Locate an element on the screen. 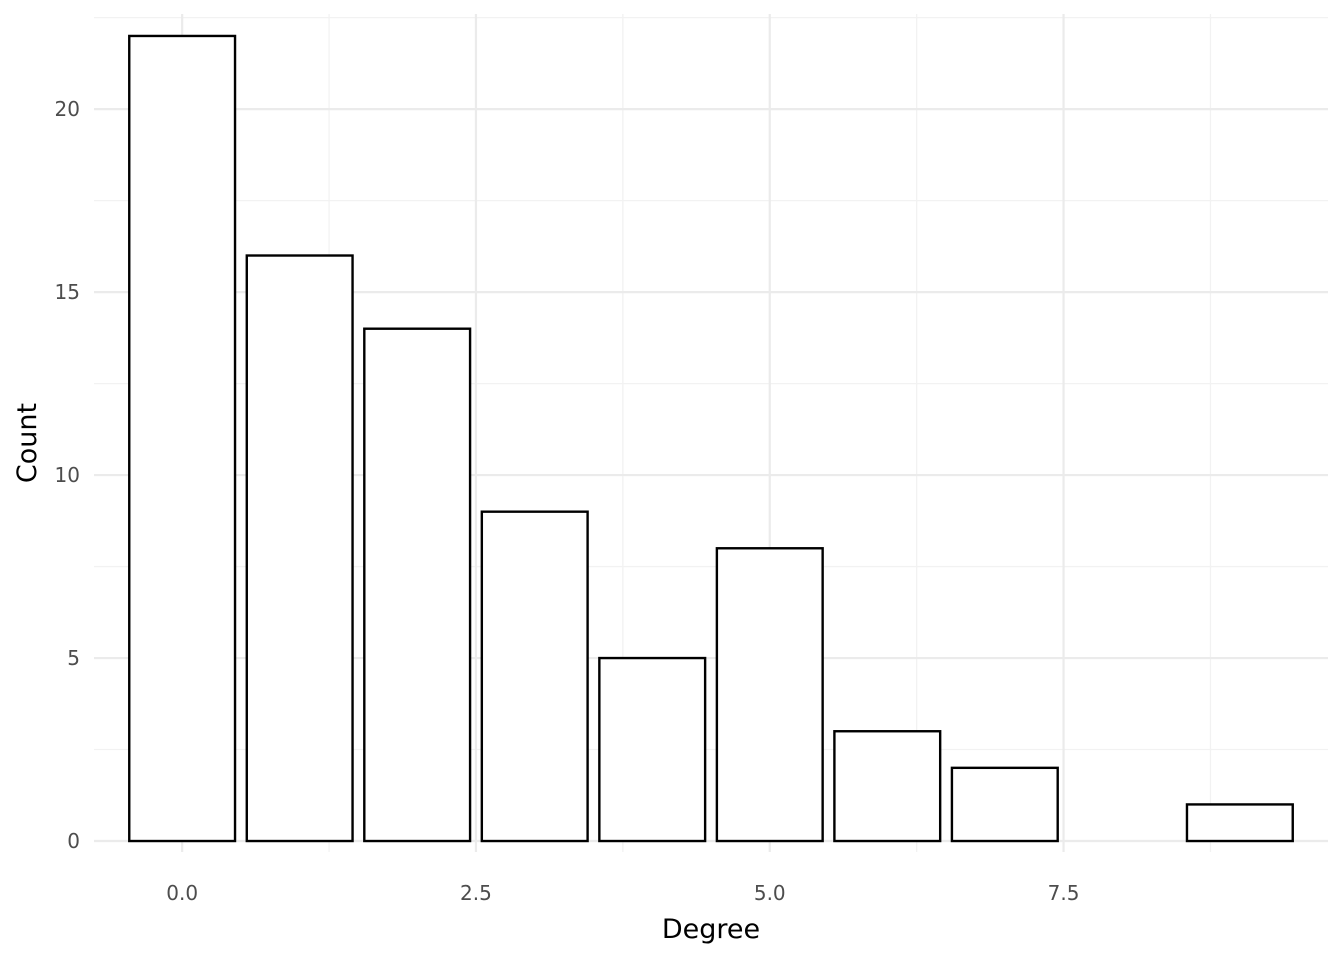 Image resolution: width=1344 pixels, height=960 pixels. x-tick-label: 2.5 is located at coordinates (476, 893).